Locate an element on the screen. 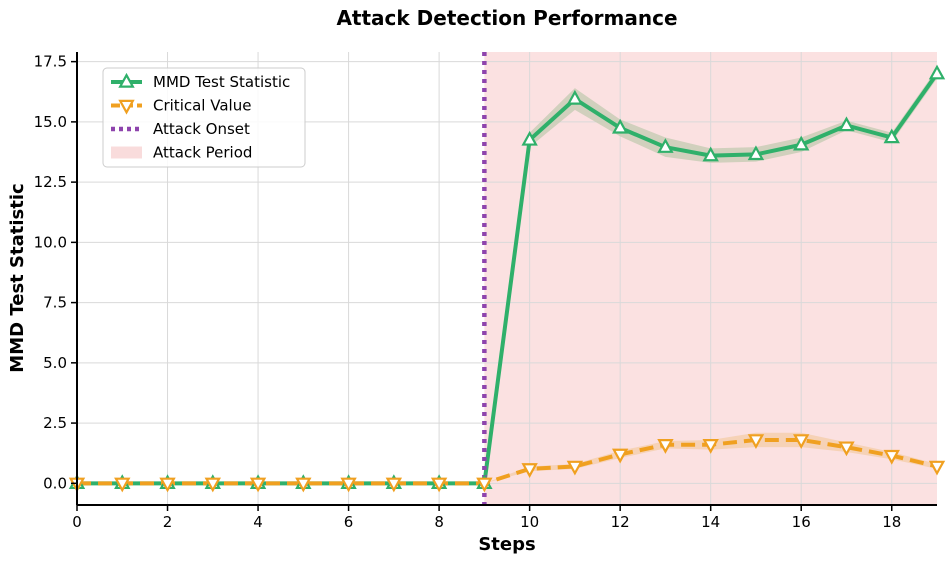 The image size is (946, 563). x-tick-label: 14 is located at coordinates (710, 522).